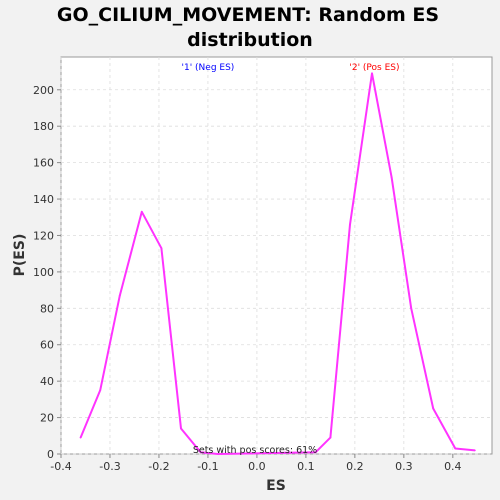 The image size is (500, 500). Describe the element at coordinates (50, 454) in the screenshot. I see `y-tick-label: 0` at that location.